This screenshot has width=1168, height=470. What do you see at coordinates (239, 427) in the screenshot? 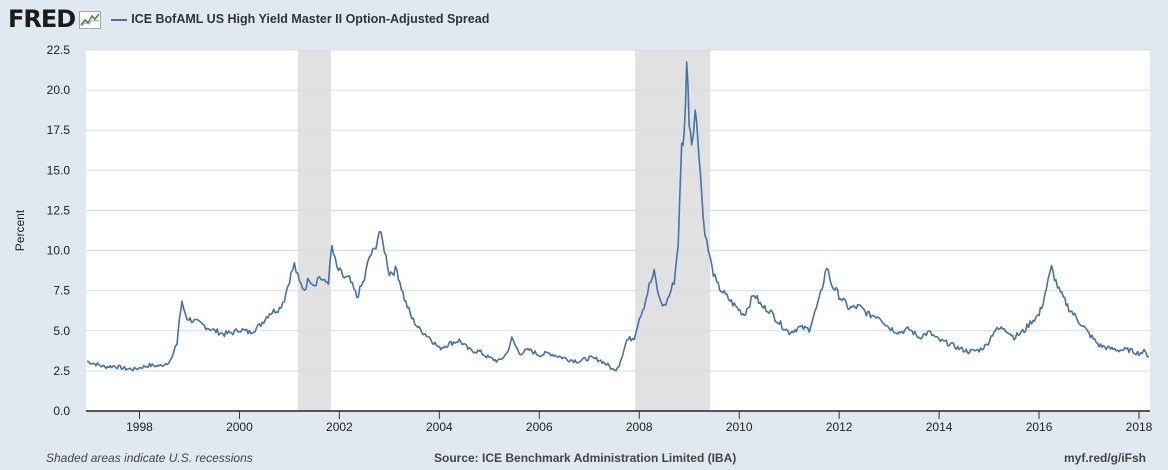
I see `x-tick-label: 2000` at bounding box center [239, 427].